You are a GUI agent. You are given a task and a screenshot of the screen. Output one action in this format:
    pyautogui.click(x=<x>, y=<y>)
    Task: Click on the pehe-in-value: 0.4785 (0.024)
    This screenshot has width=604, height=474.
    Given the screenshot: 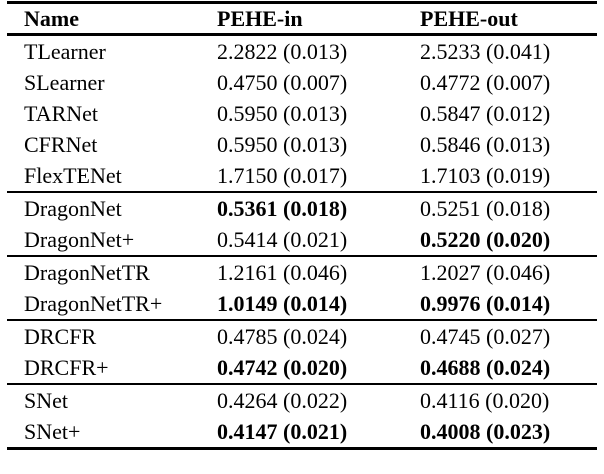 What is the action you would take?
    pyautogui.click(x=311, y=335)
    